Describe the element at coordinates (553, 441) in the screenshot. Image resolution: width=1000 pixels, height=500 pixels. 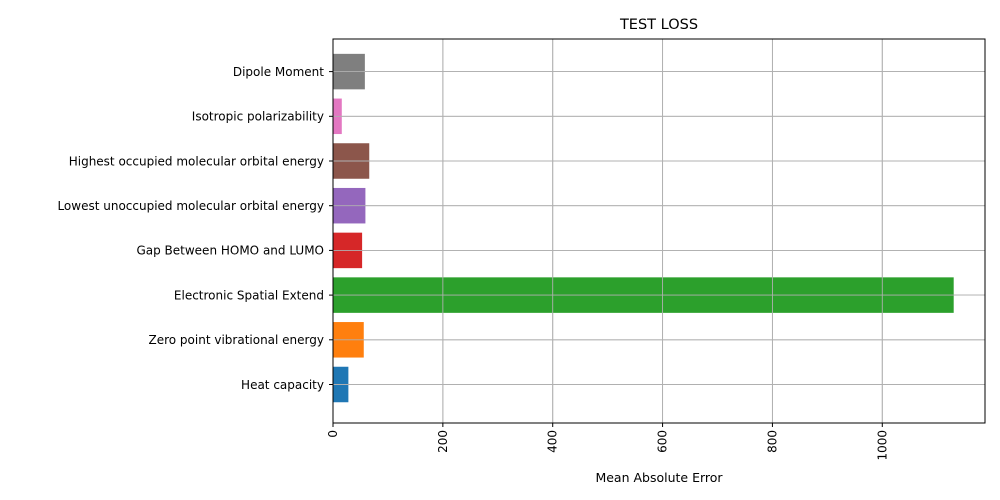
I see `x-tick-label: 400` at that location.